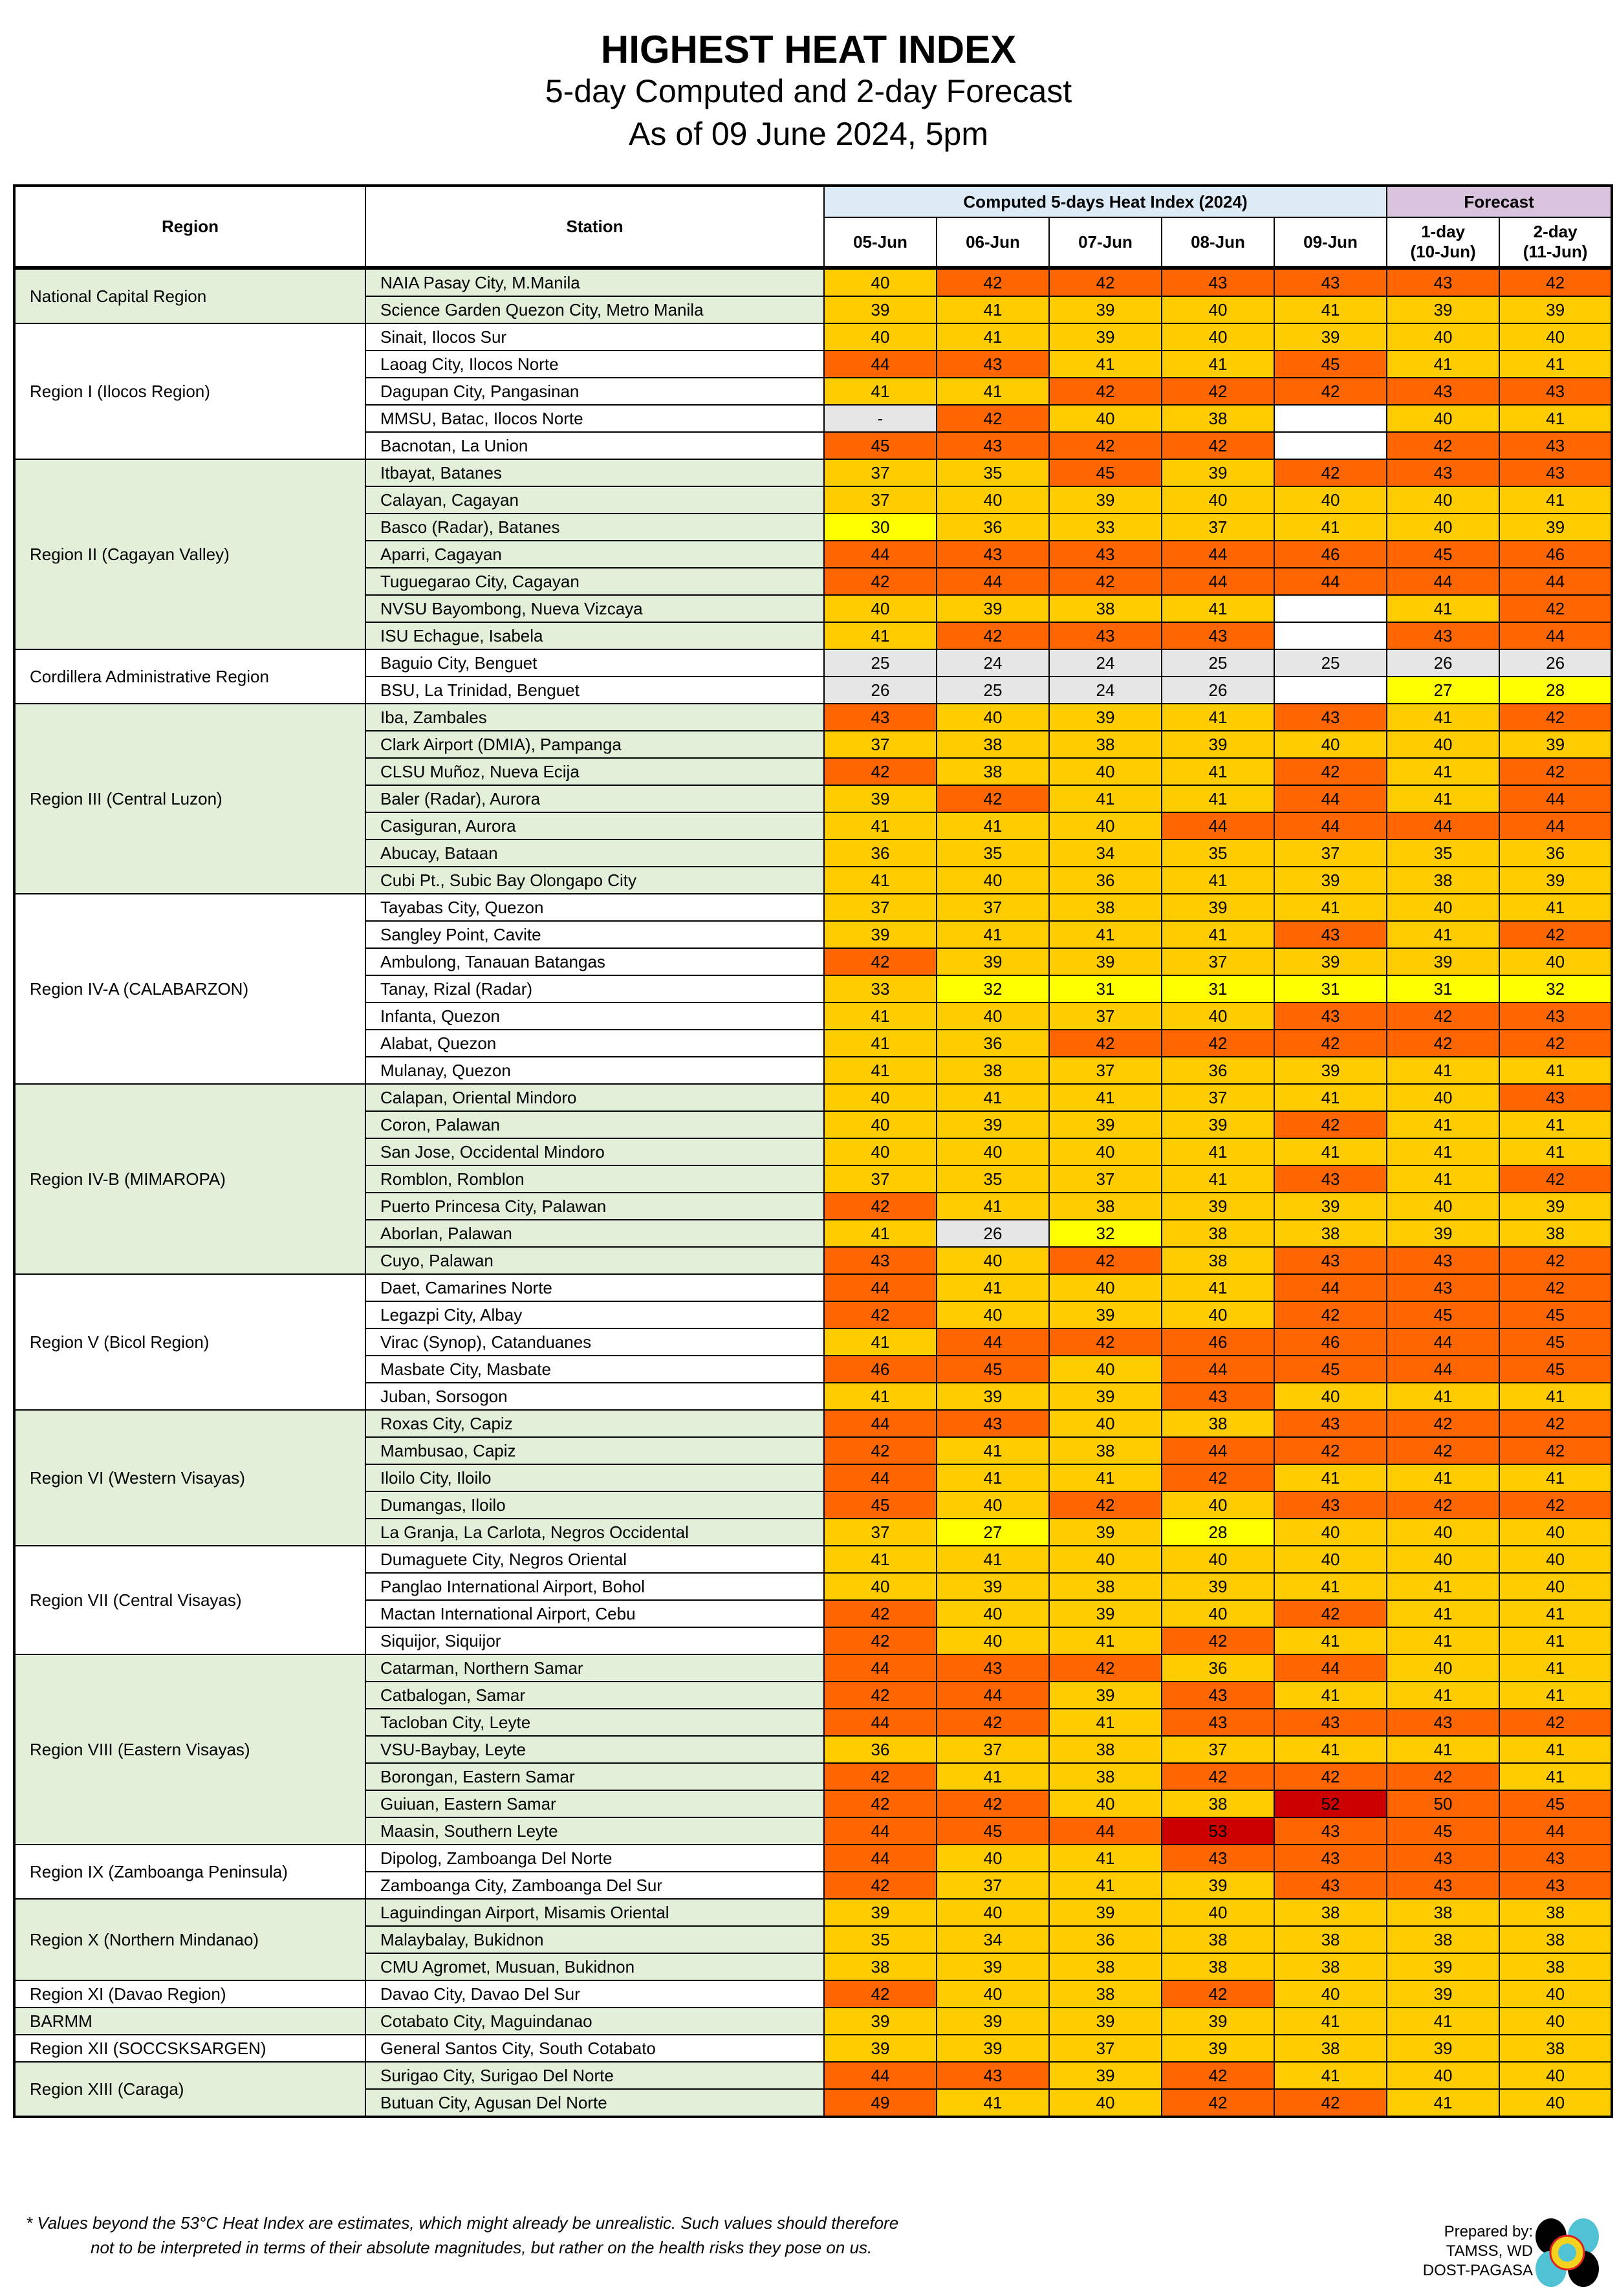  Describe the element at coordinates (993, 989) in the screenshot. I see `computed-value-cell: 32` at that location.